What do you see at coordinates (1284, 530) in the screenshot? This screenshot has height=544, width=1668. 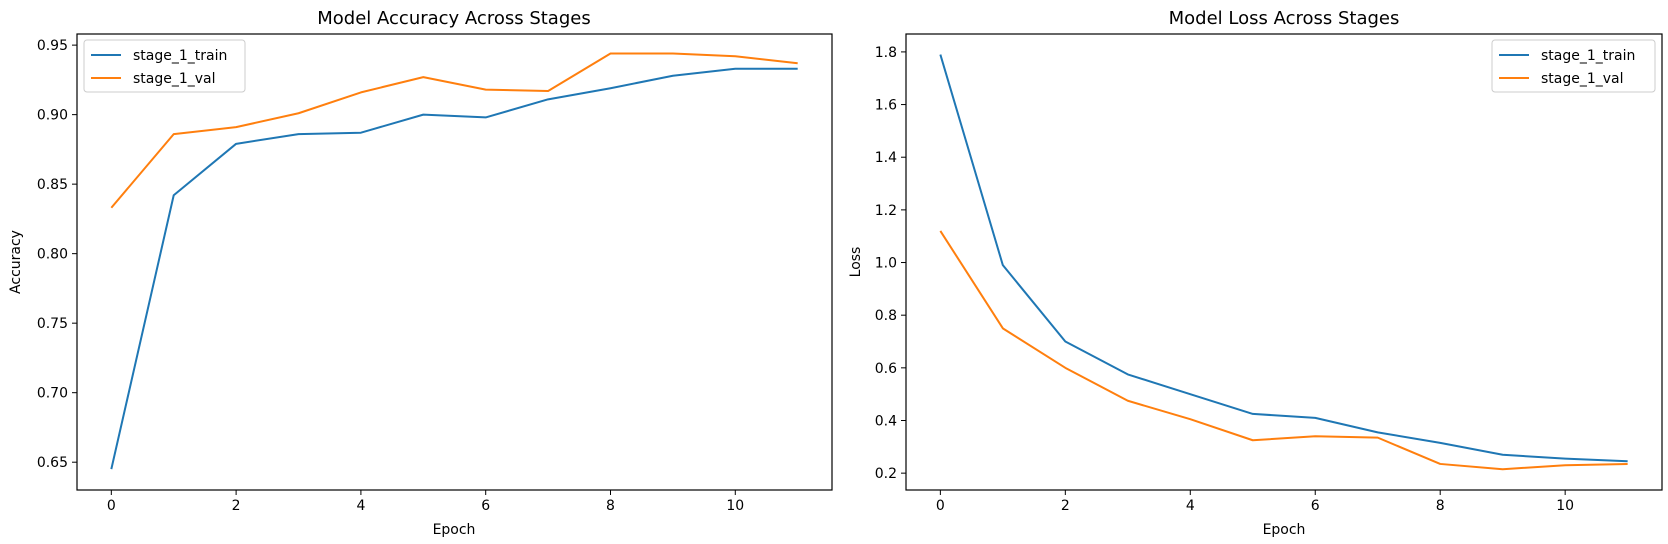 I see `loss-x-axis-label: Epoch` at bounding box center [1284, 530].